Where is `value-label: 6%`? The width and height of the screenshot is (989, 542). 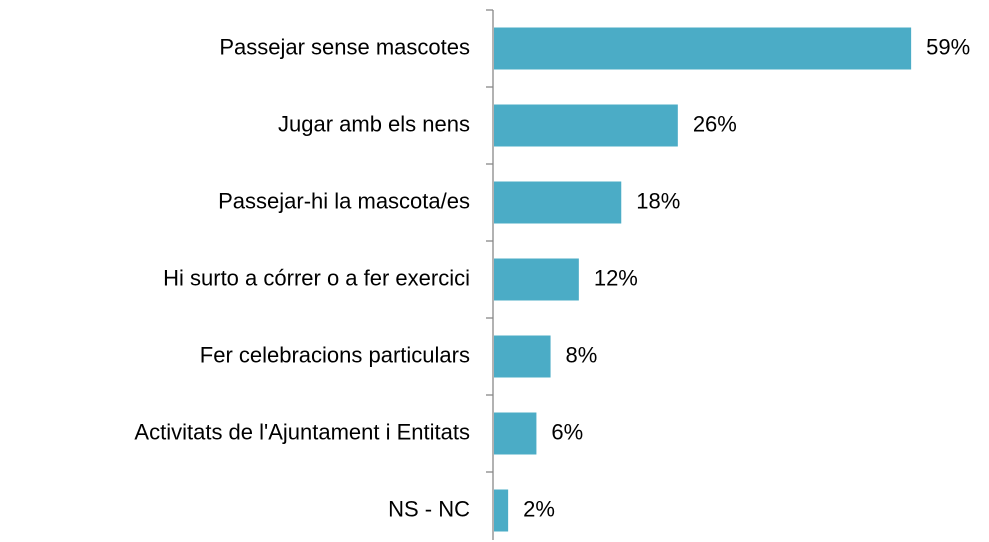 value-label: 6% is located at coordinates (567, 431).